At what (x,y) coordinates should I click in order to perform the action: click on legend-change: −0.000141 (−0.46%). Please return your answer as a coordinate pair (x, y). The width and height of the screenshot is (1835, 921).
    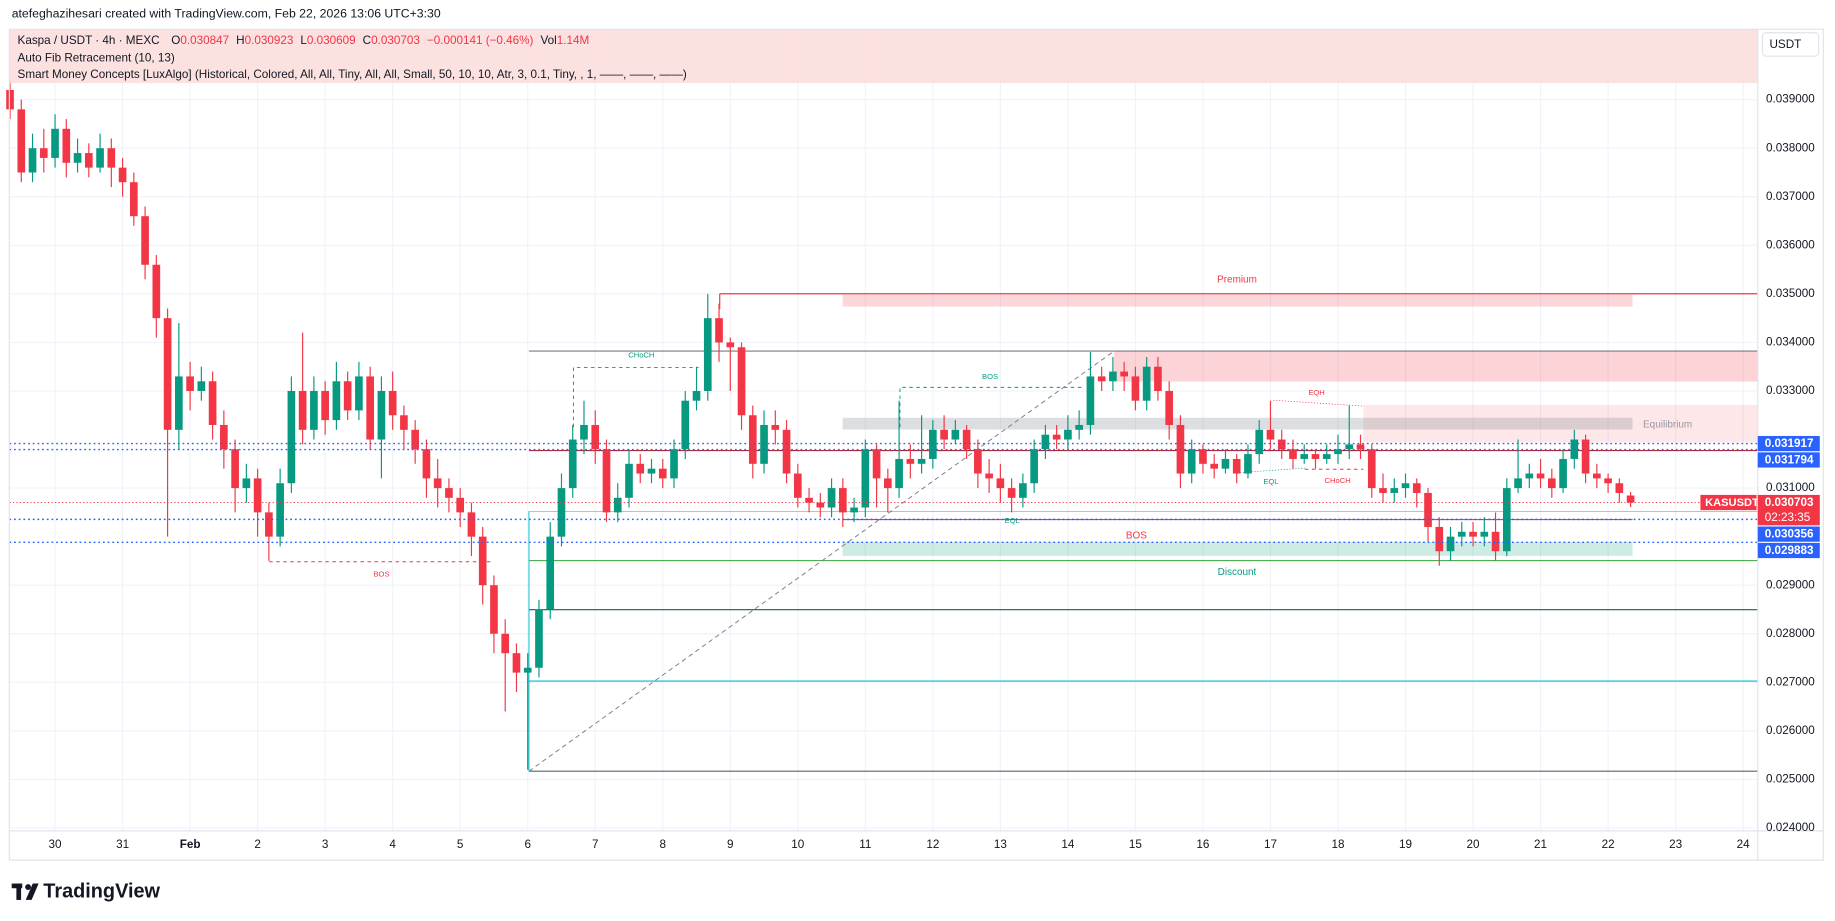
    Looking at the image, I should click on (480, 40).